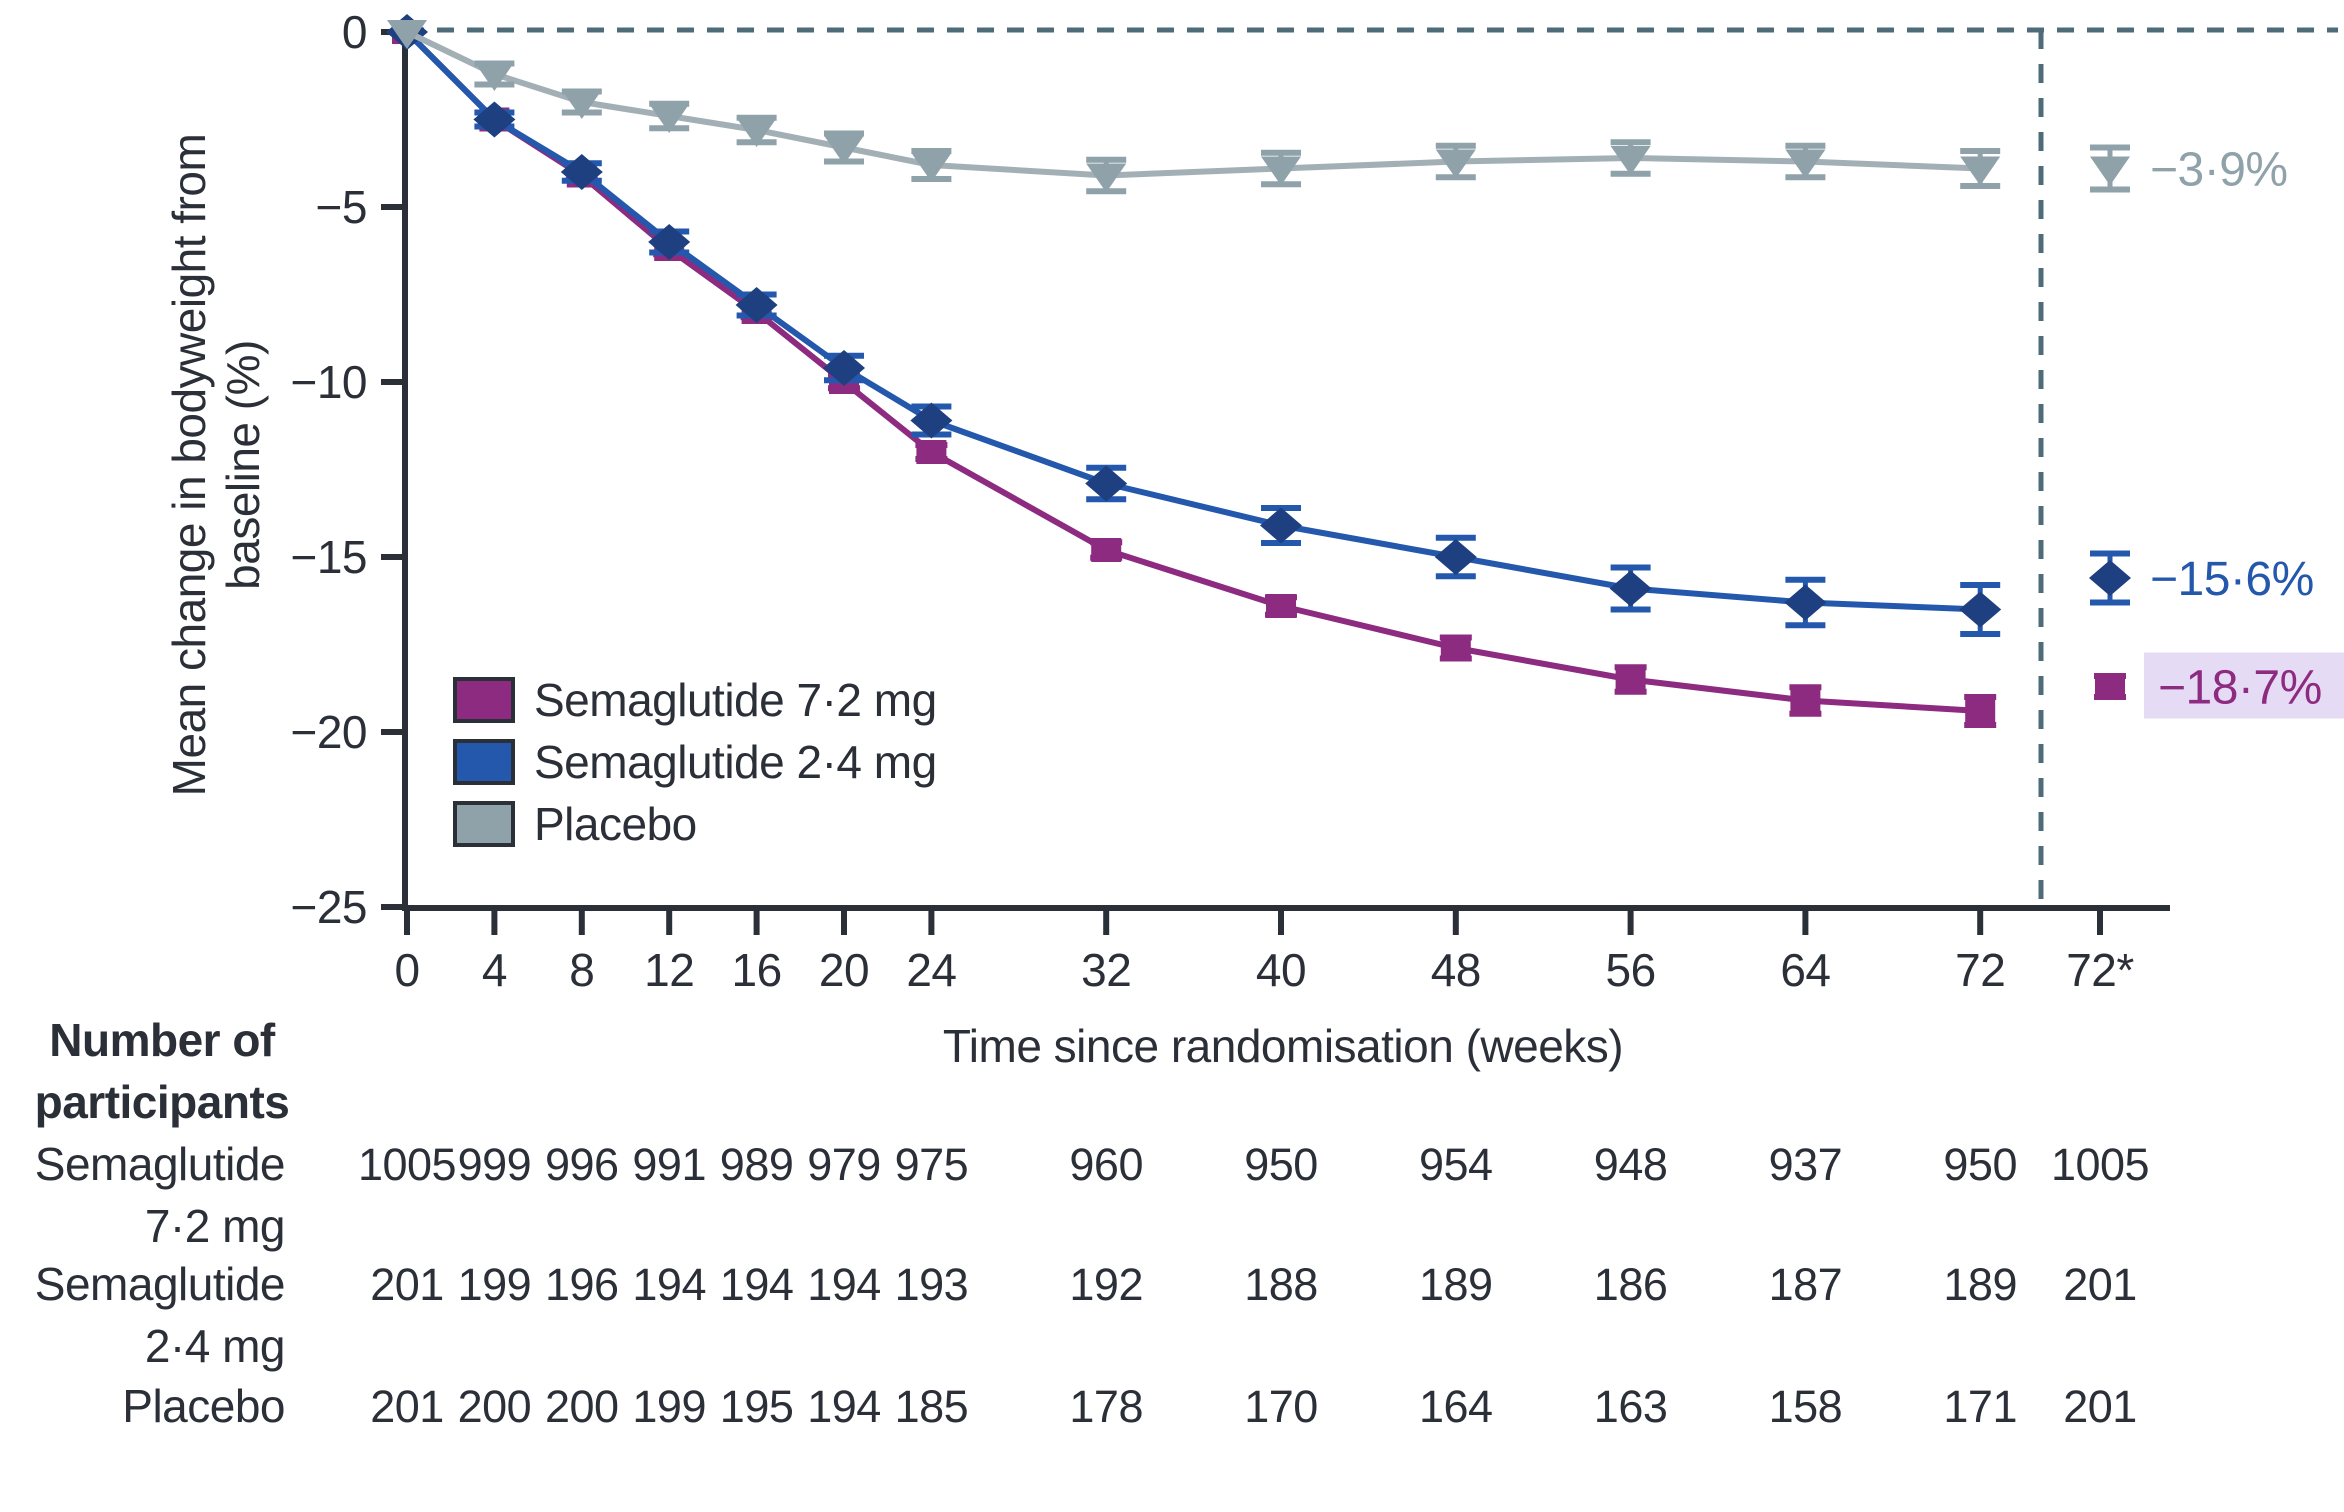 The width and height of the screenshot is (2344, 1512). Describe the element at coordinates (2110, 578) in the screenshot. I see `endpoint-marker-semaglutide-2-4-mg` at that location.